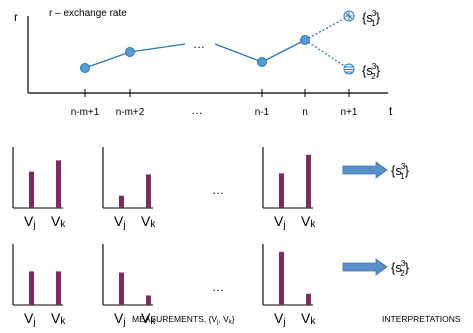 The image size is (473, 333). I want to click on state-label-upper: {s3 1}, so click(371, 18).